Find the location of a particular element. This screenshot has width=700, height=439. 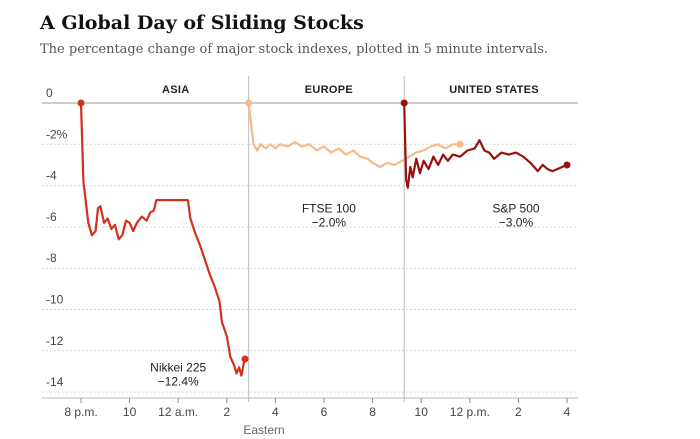

y-tick-label: 0 is located at coordinates (49, 93).